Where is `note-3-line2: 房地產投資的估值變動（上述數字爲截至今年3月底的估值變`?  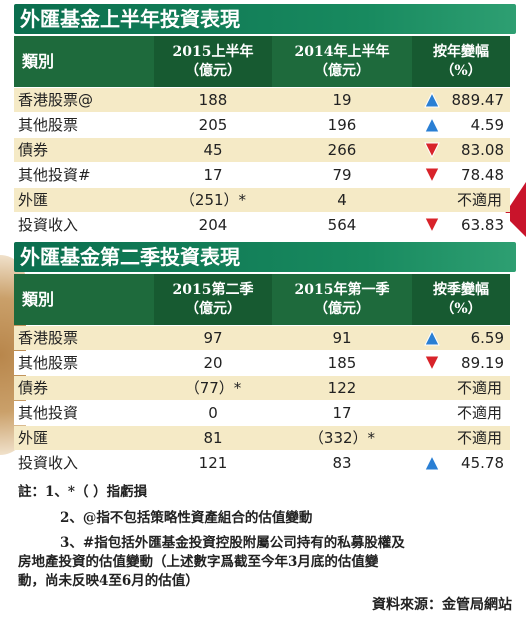
note-3-line2: 房地產投資的估值變動（上述數字爲截至今年3月底的估值變 is located at coordinates (198, 562).